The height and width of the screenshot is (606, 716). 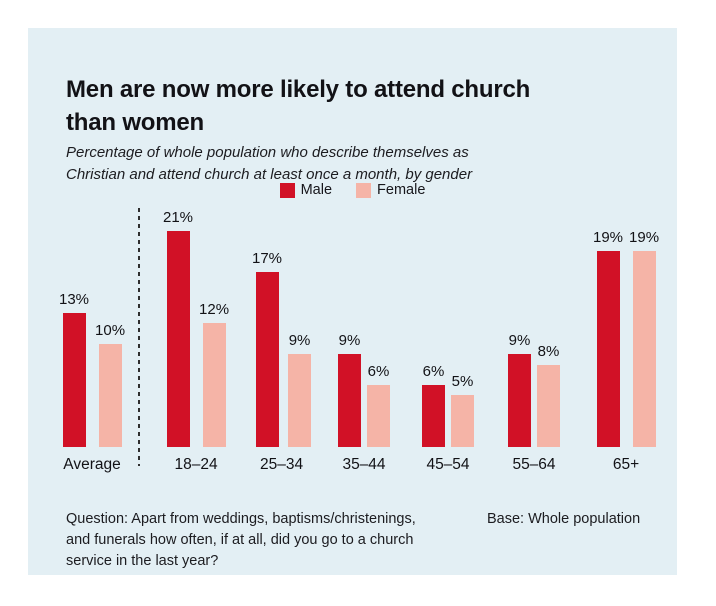 I want to click on bar-group-45-54: 6% 5% 45–54, so click(x=448, y=418).